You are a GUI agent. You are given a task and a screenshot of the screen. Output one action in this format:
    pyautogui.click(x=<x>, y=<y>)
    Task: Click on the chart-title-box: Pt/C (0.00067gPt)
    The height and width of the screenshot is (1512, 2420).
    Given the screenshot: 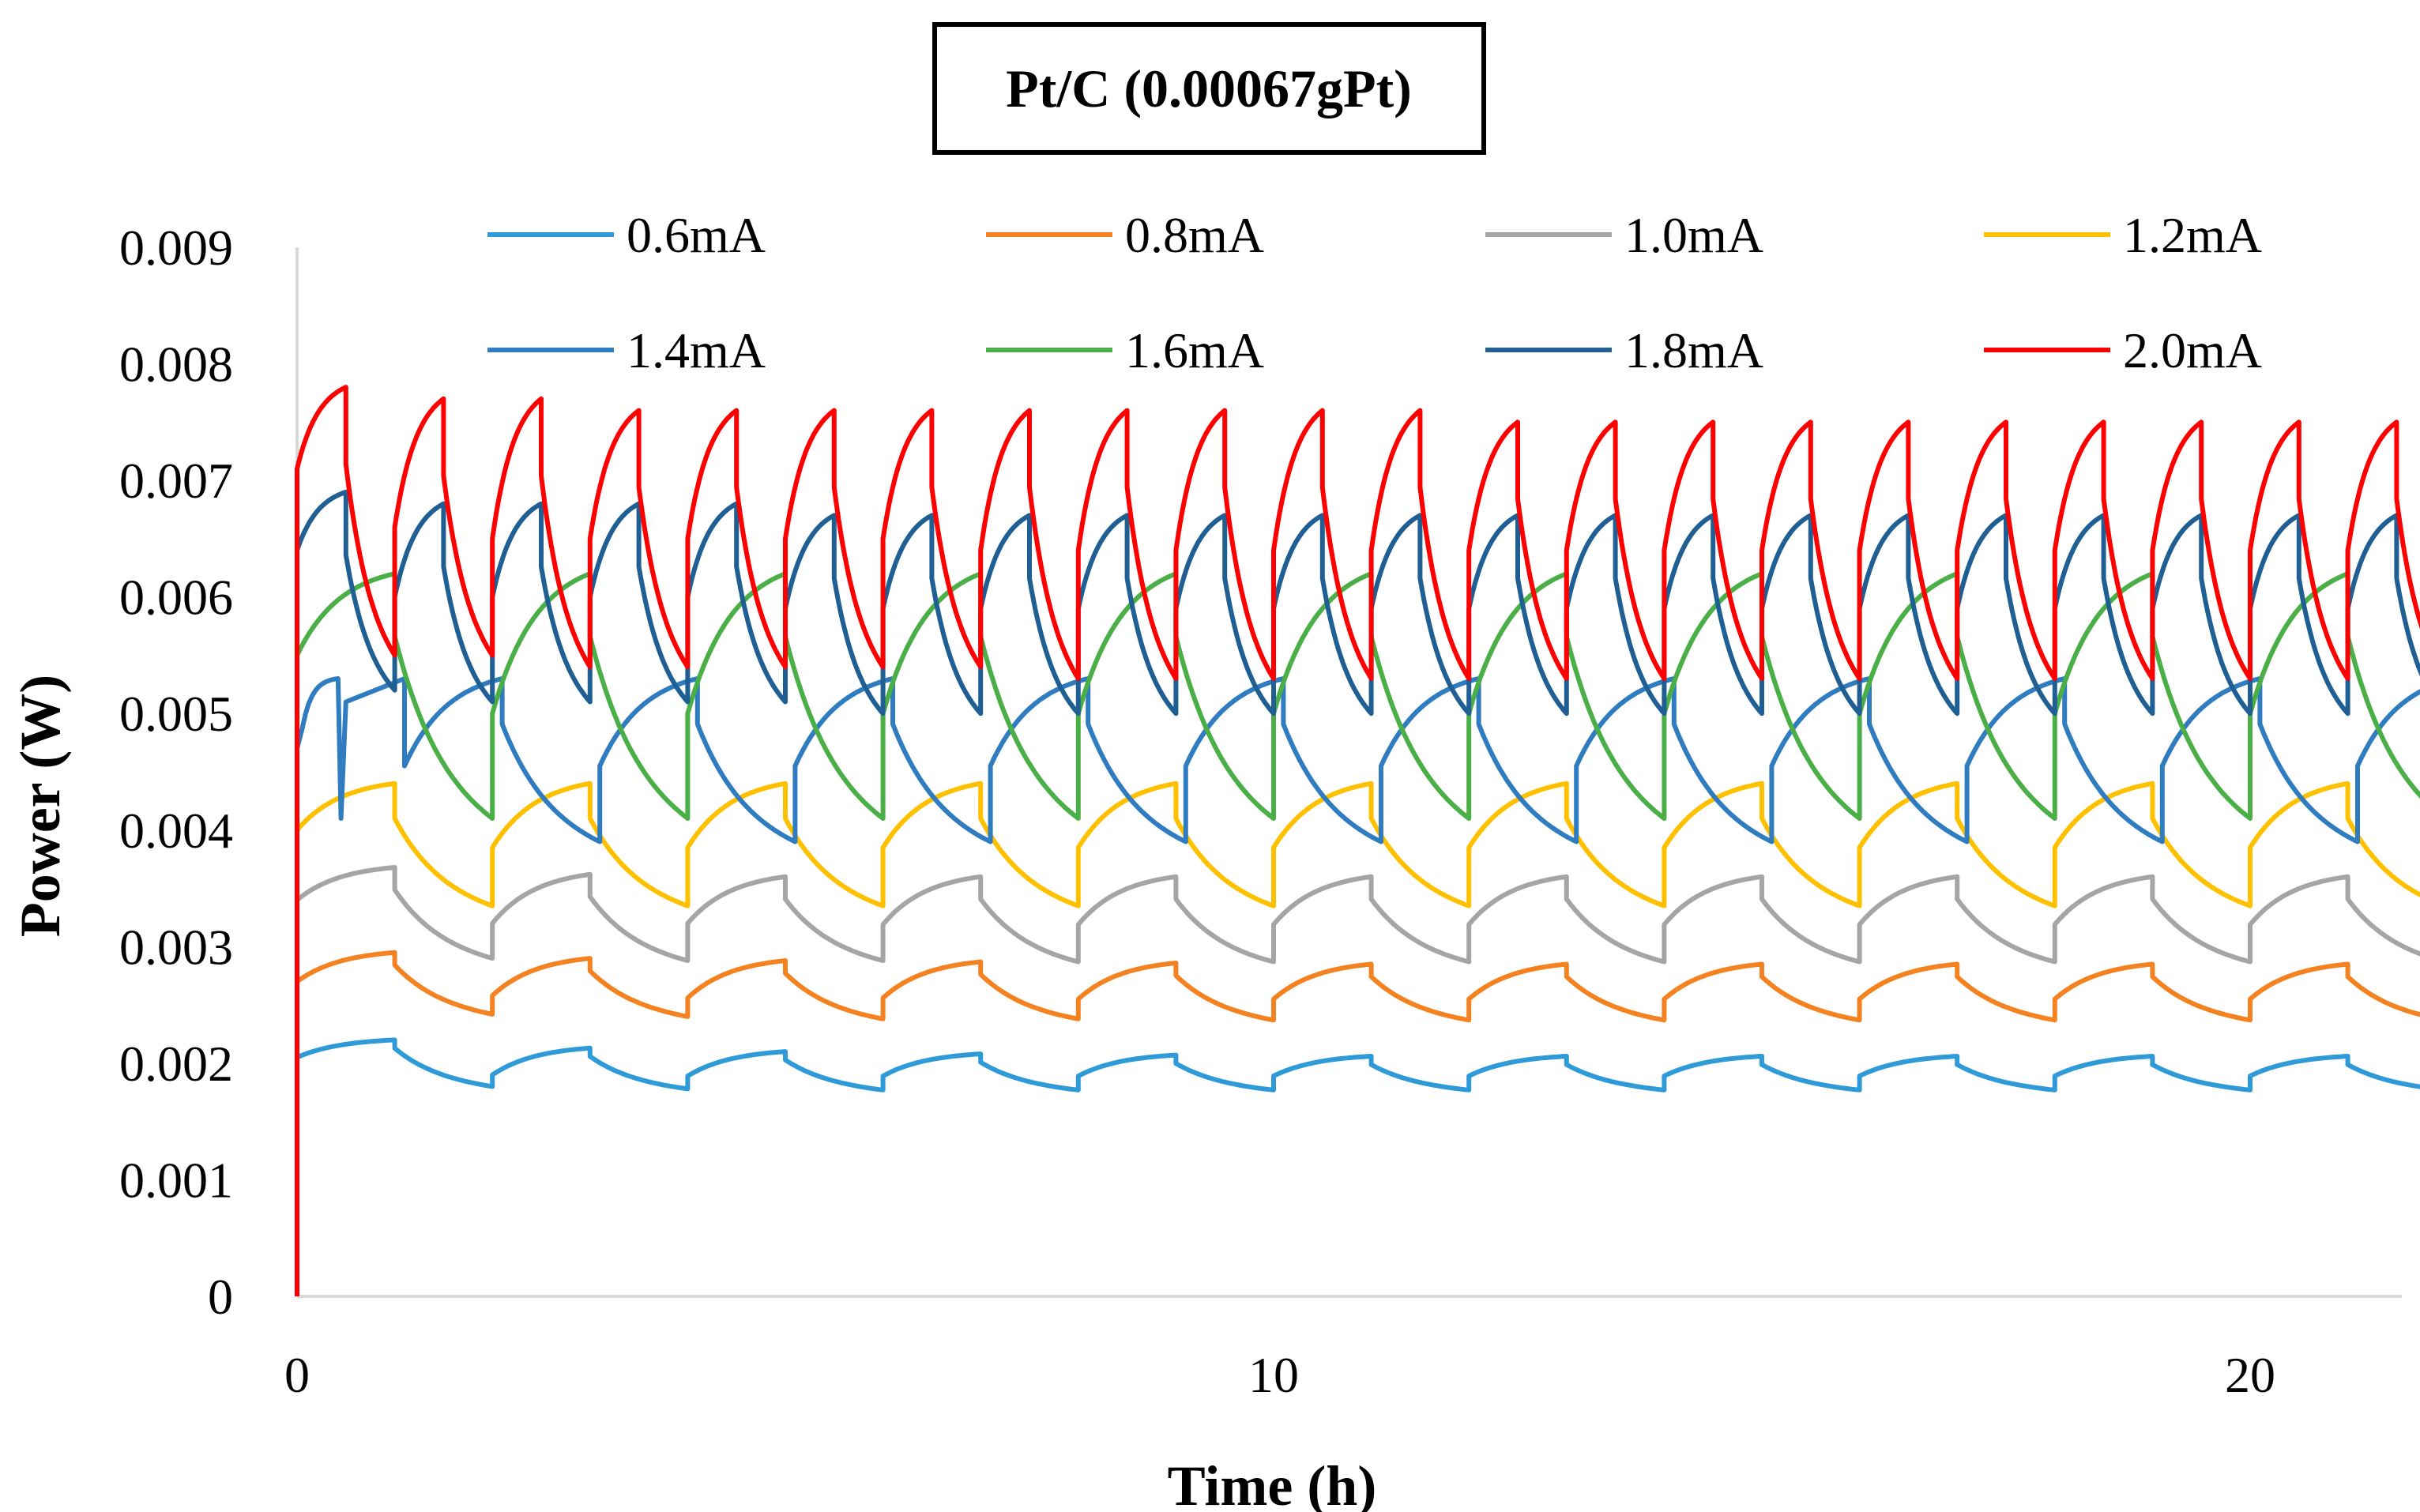 What is the action you would take?
    pyautogui.click(x=1209, y=88)
    